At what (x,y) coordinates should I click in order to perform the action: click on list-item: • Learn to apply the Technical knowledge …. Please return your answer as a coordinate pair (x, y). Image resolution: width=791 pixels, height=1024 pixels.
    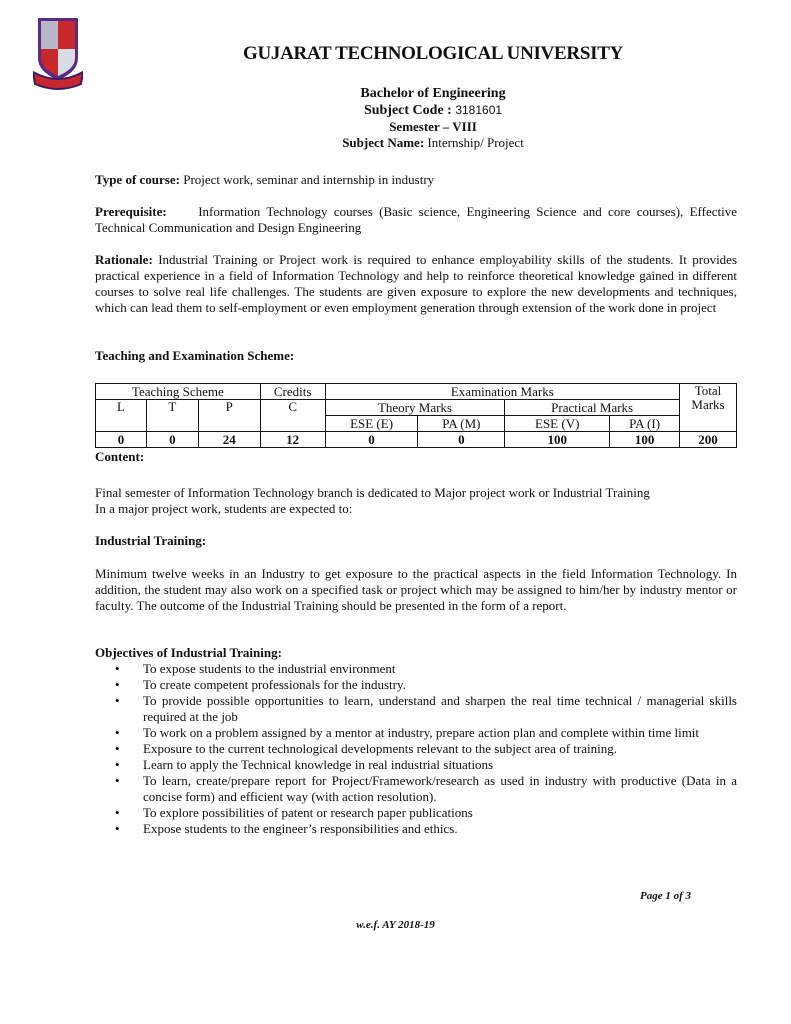
    Looking at the image, I should click on (304, 764).